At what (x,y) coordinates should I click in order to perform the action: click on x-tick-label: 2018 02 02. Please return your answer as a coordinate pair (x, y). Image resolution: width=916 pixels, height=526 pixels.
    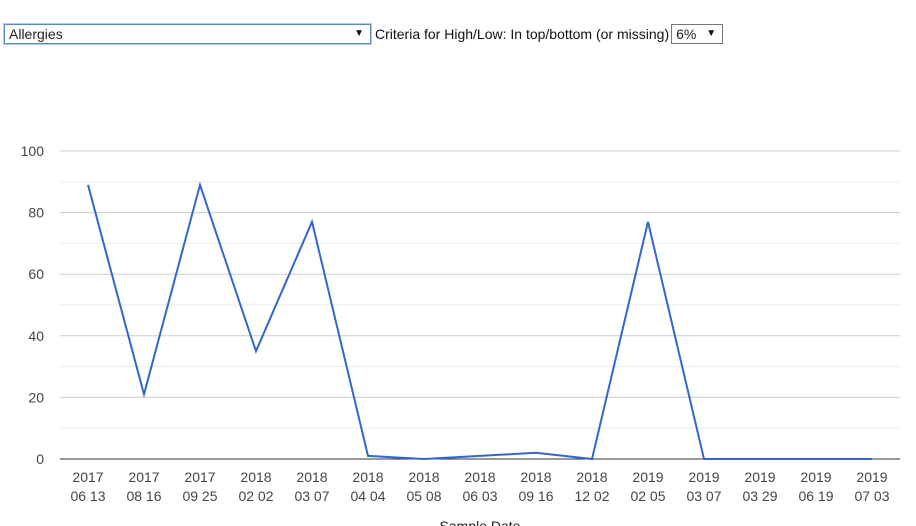
    Looking at the image, I should click on (255, 486).